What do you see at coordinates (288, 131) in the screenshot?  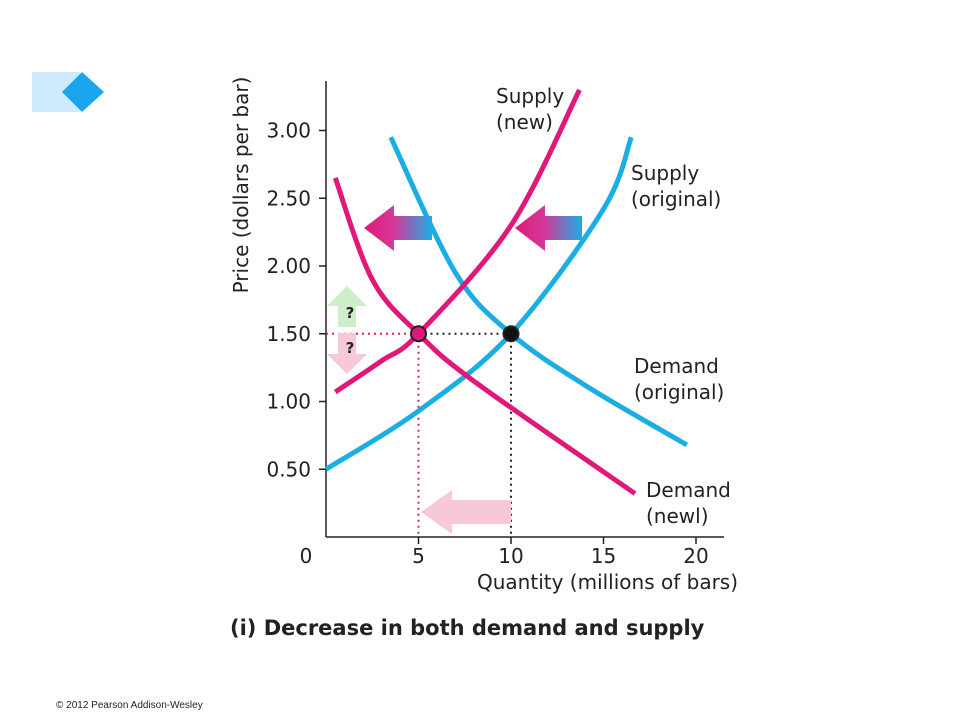 I see `y-tick-label: 3.00` at bounding box center [288, 131].